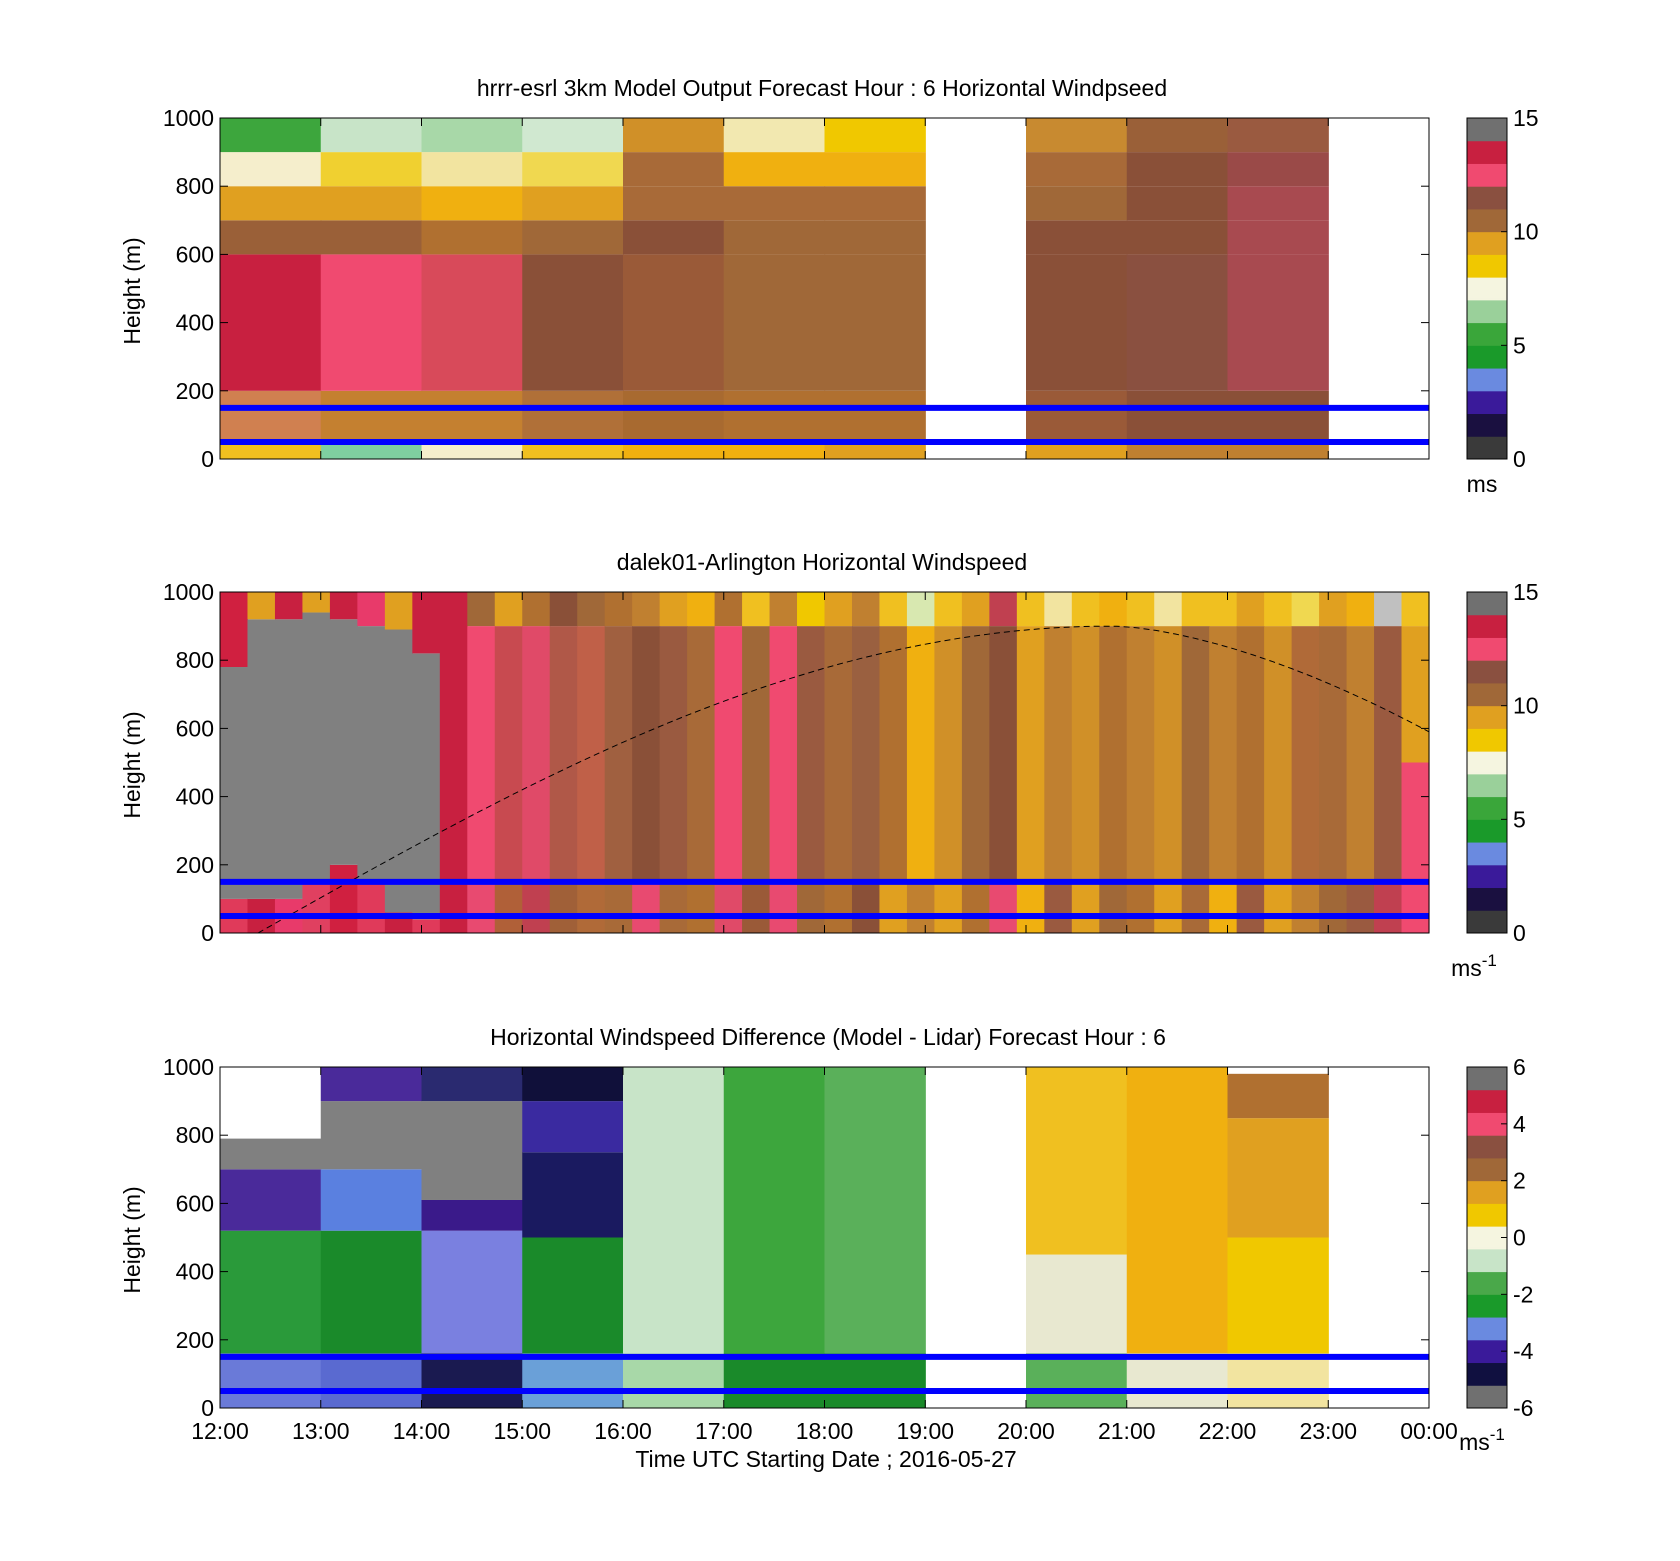  Describe the element at coordinates (195, 254) in the screenshot. I see `model-y-tick-label: 600` at that location.